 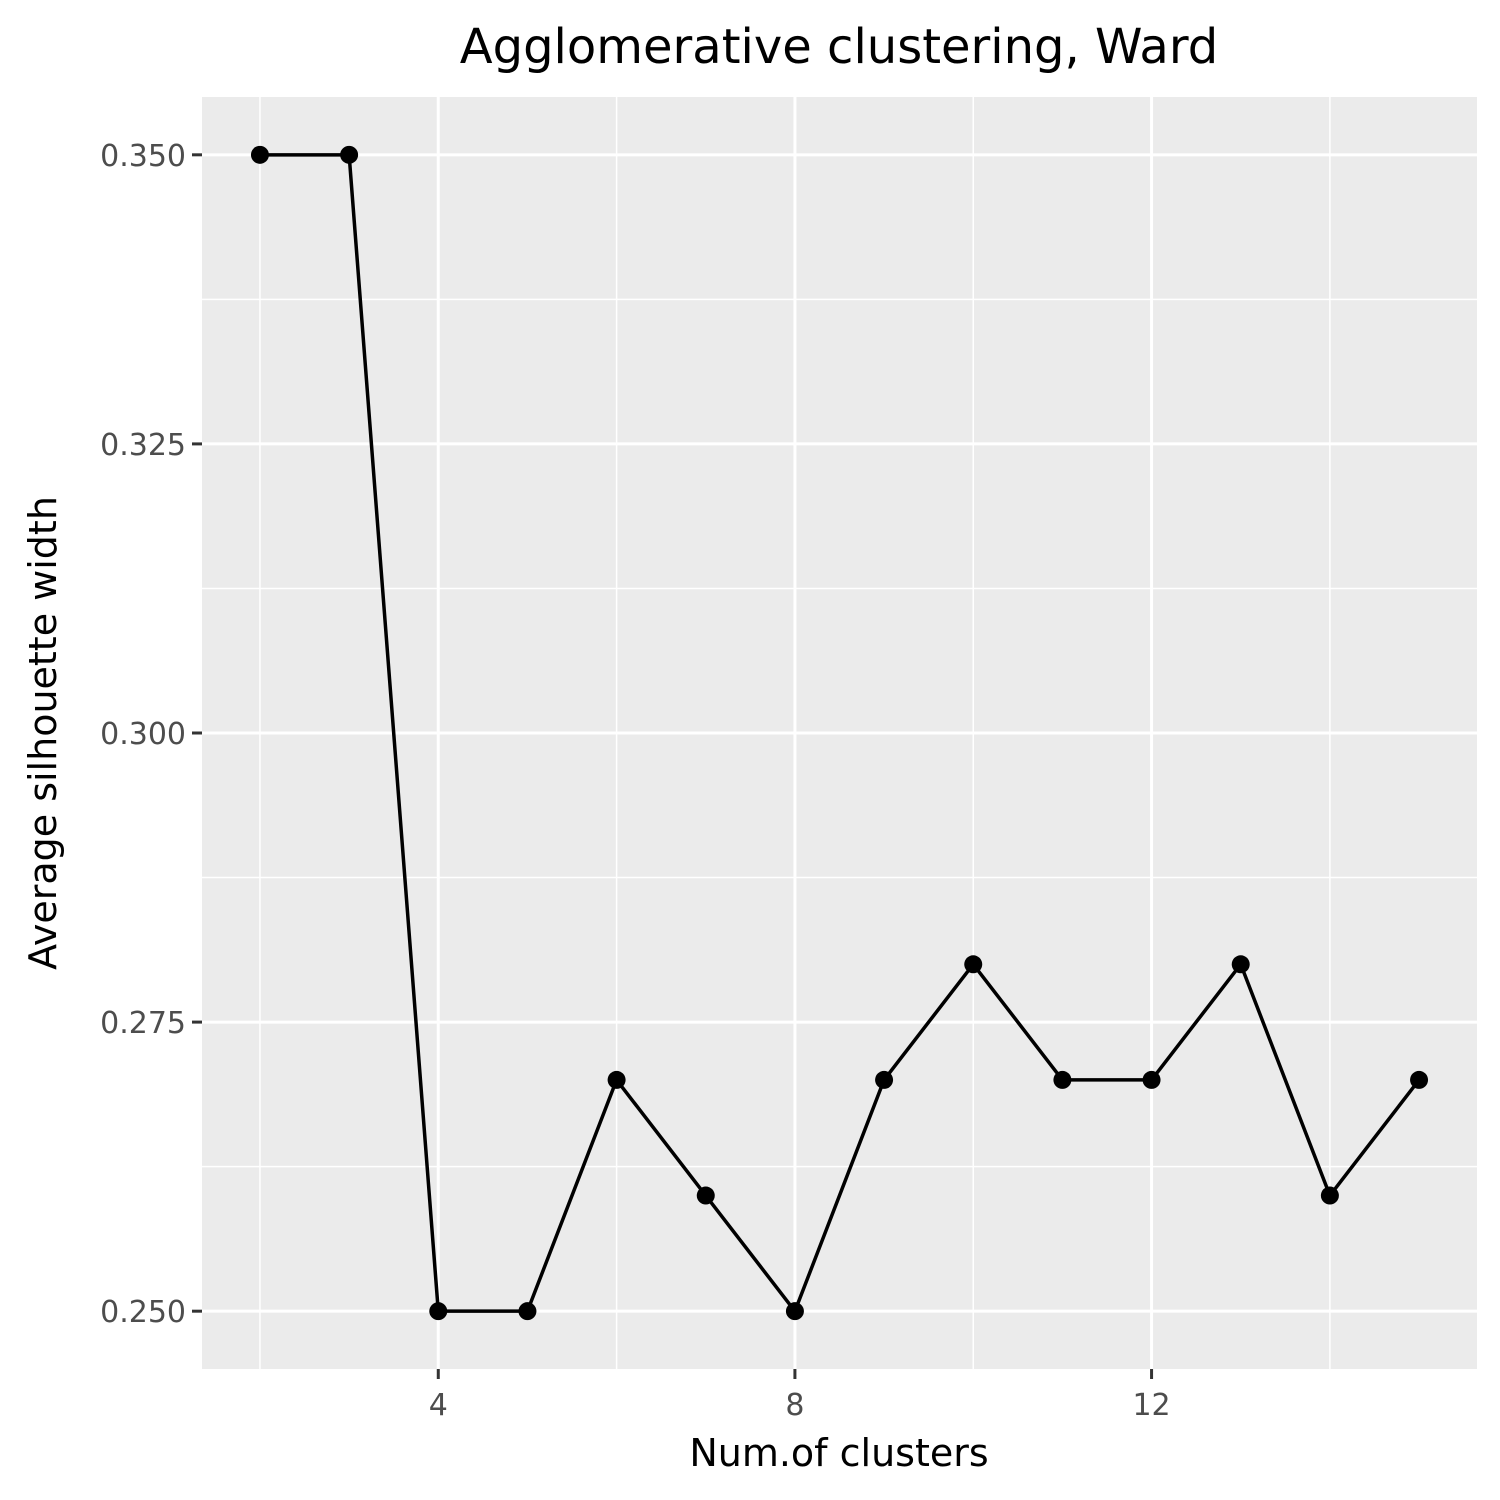 What do you see at coordinates (794, 1405) in the screenshot?
I see `x-tick-label: 8` at bounding box center [794, 1405].